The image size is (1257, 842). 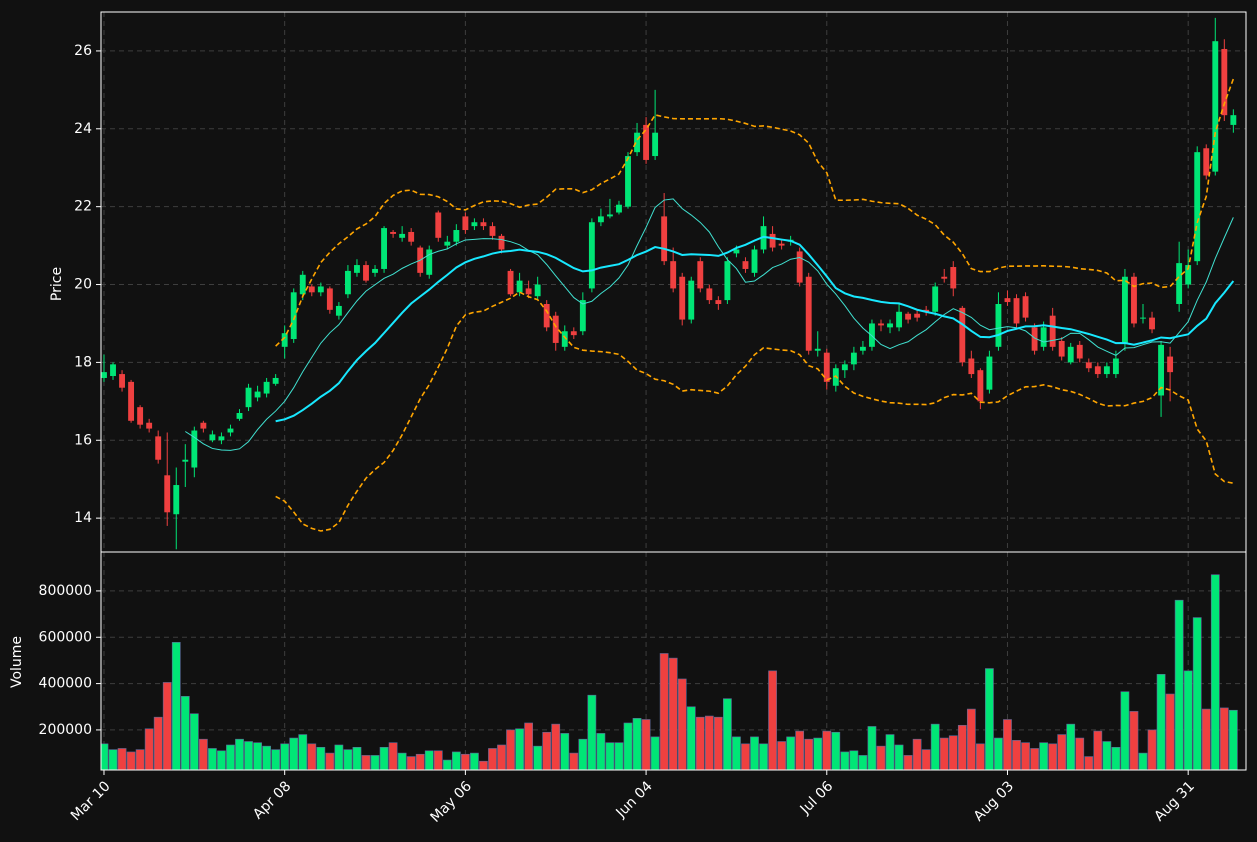 I want to click on y-tick-label: 22, so click(x=83, y=207).